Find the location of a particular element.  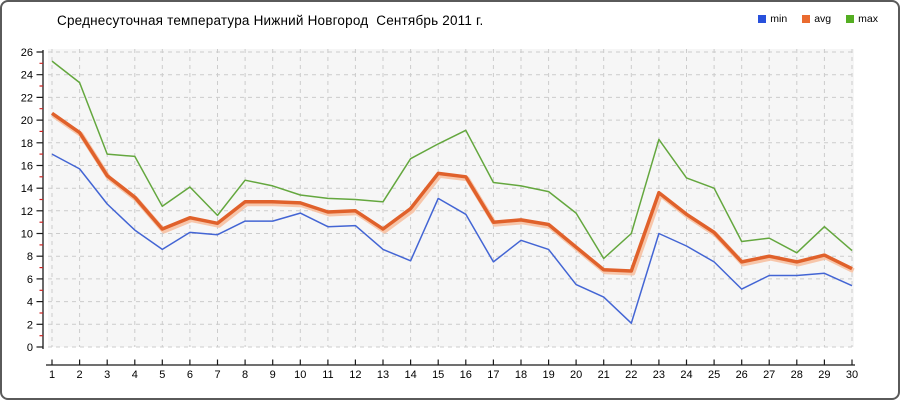

x-tick-label: 9 is located at coordinates (273, 375).